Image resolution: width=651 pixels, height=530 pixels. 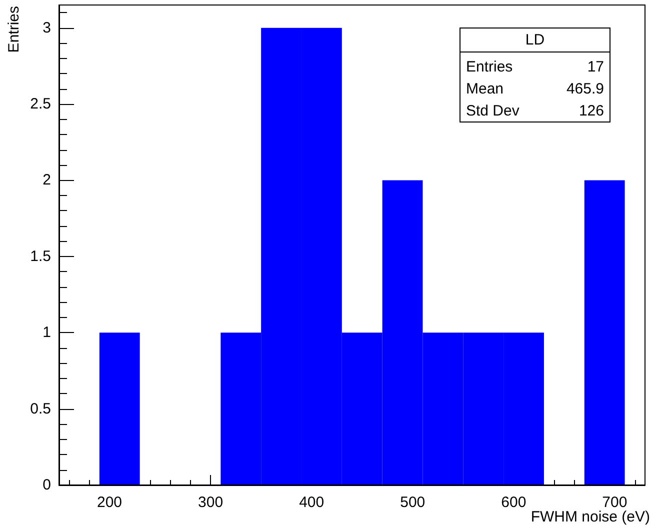 I want to click on x-tick-label: 700, so click(x=615, y=502).